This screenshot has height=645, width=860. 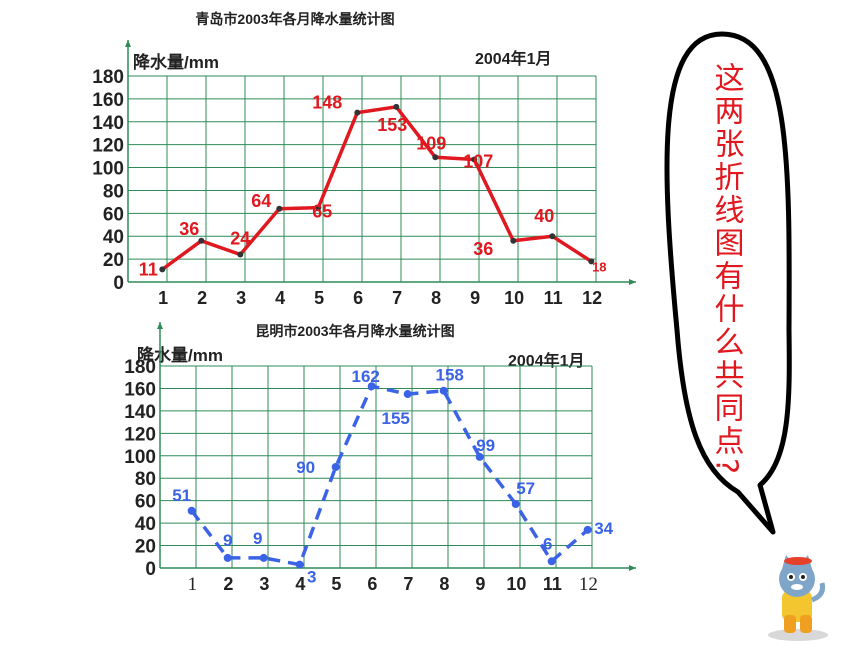 I want to click on data-label: 109, so click(x=431, y=143).